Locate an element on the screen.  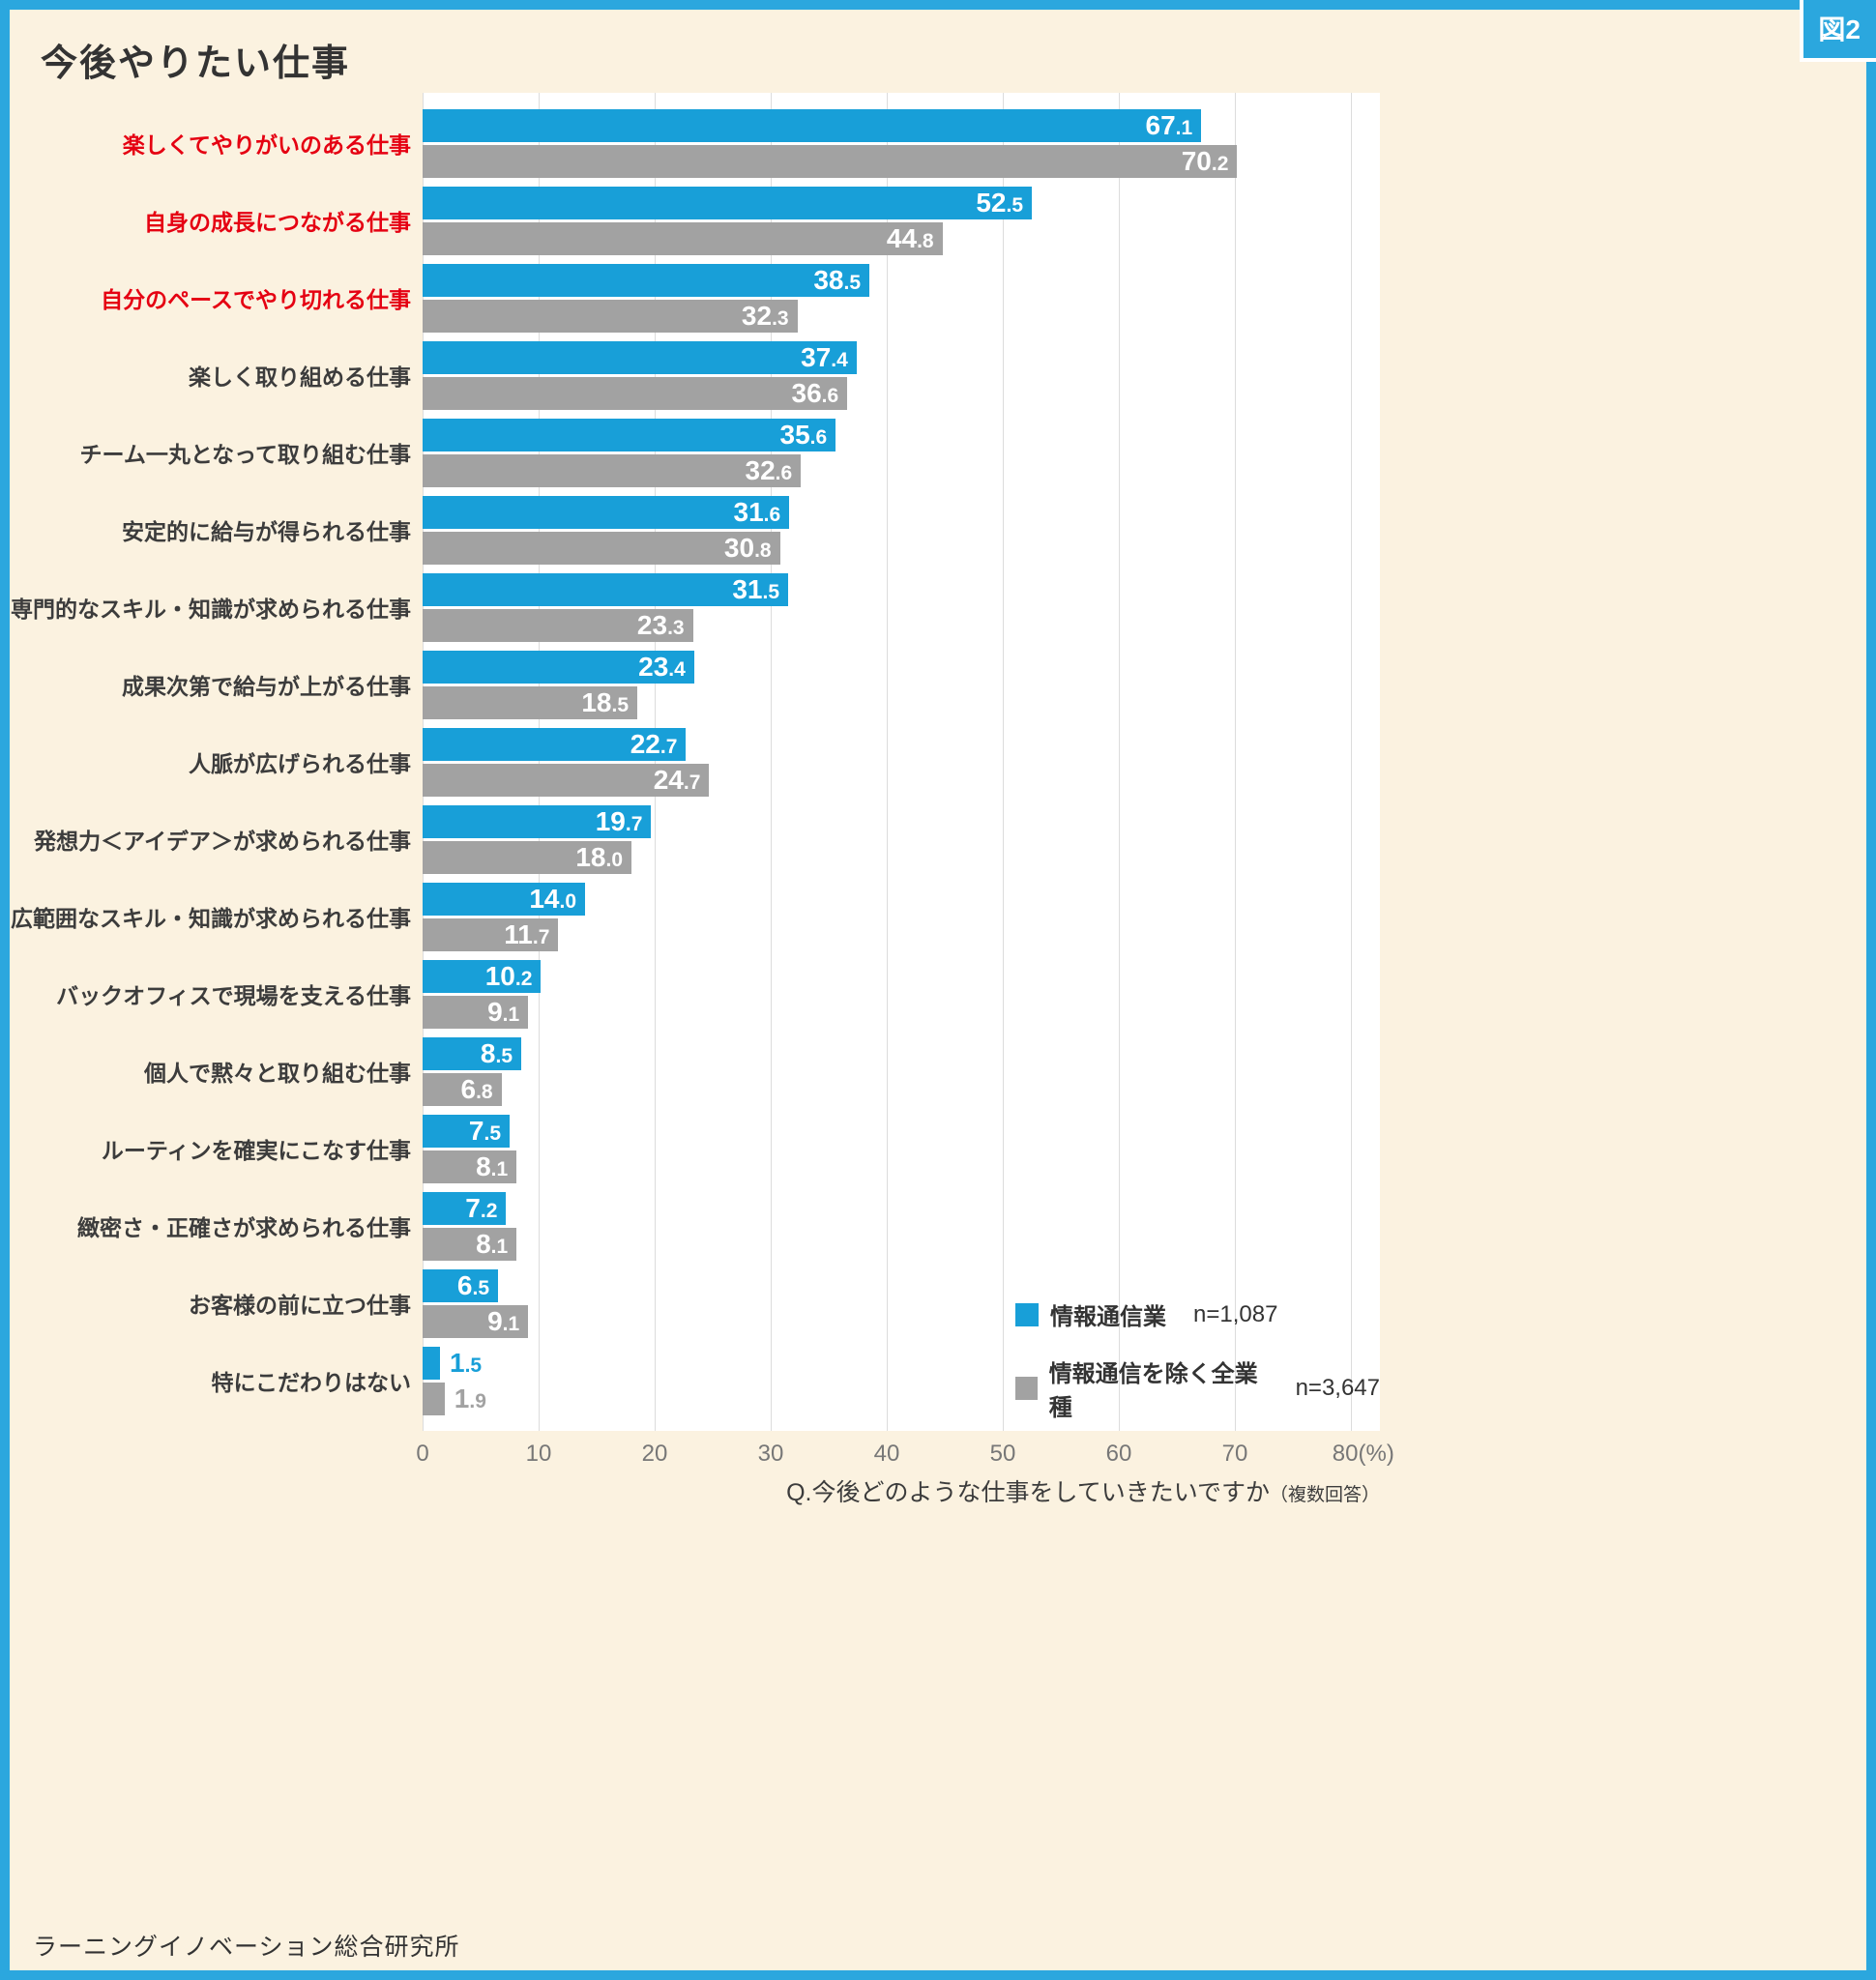
legend-label: 情報通信業 is located at coordinates (1108, 1317).